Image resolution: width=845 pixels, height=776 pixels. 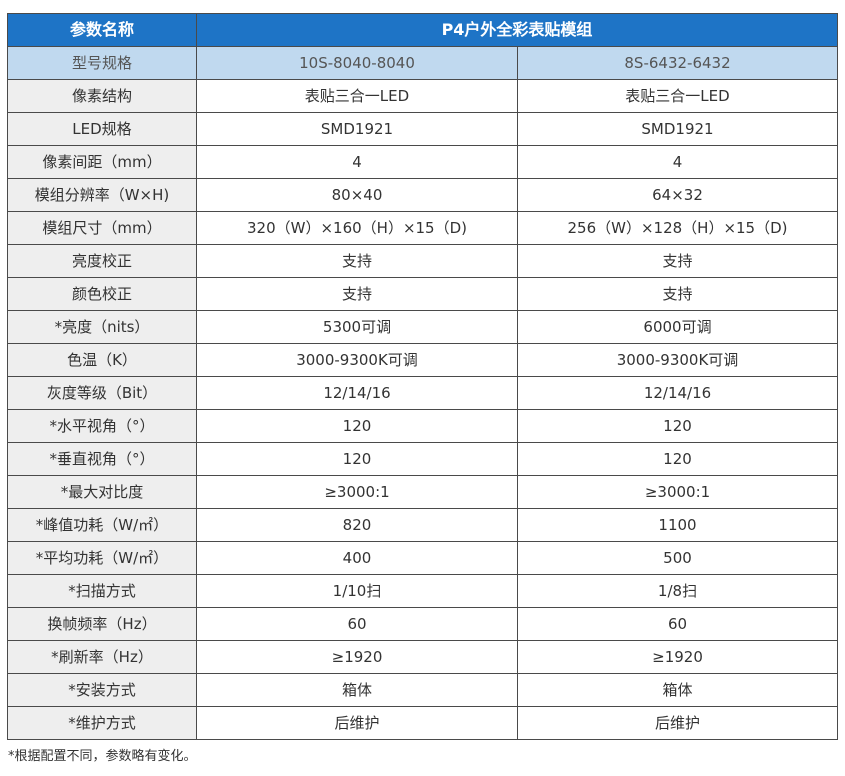 What do you see at coordinates (102, 63) in the screenshot?
I see `param-cell: 型号规格` at bounding box center [102, 63].